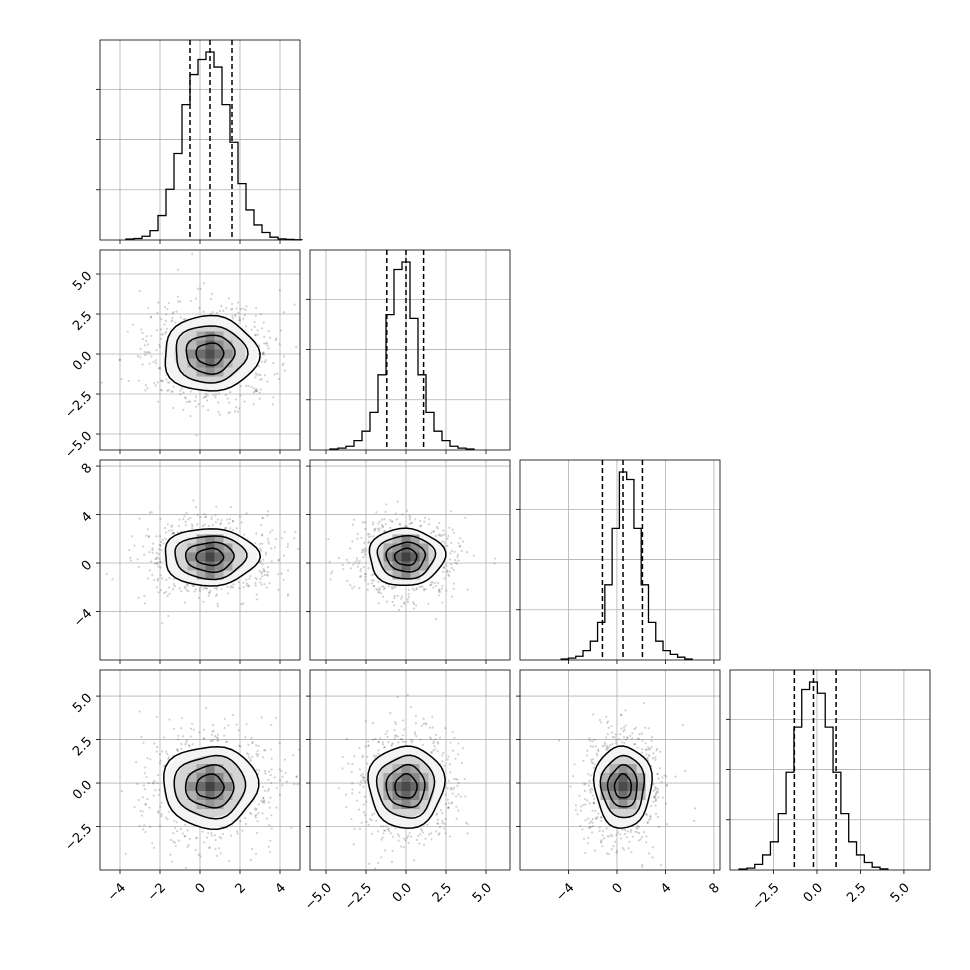  Describe the element at coordinates (766, 896) in the screenshot. I see `x-tick-label: −2.5` at that location.